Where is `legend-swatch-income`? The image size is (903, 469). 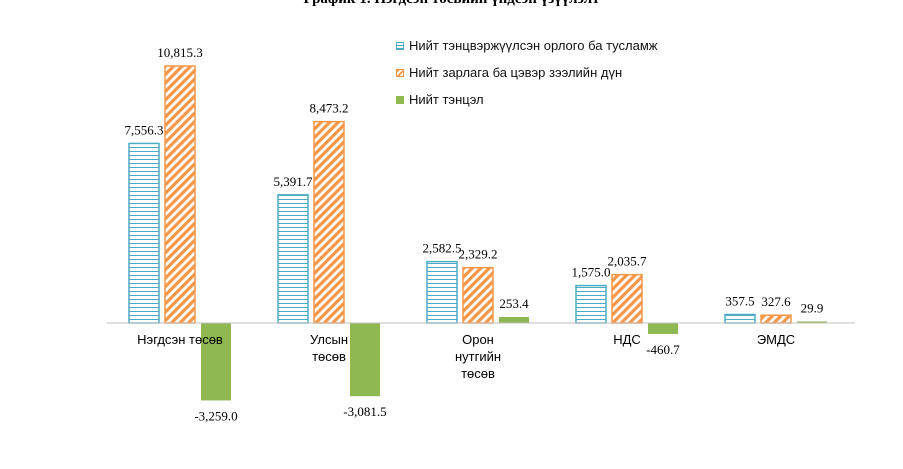
legend-swatch-income is located at coordinates (400, 45).